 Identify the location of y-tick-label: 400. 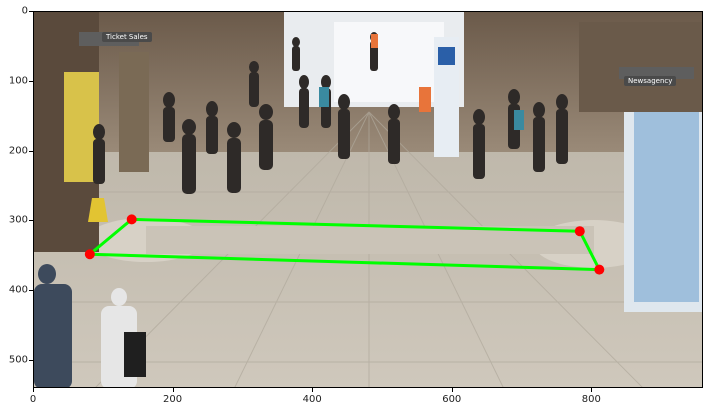
(18, 290).